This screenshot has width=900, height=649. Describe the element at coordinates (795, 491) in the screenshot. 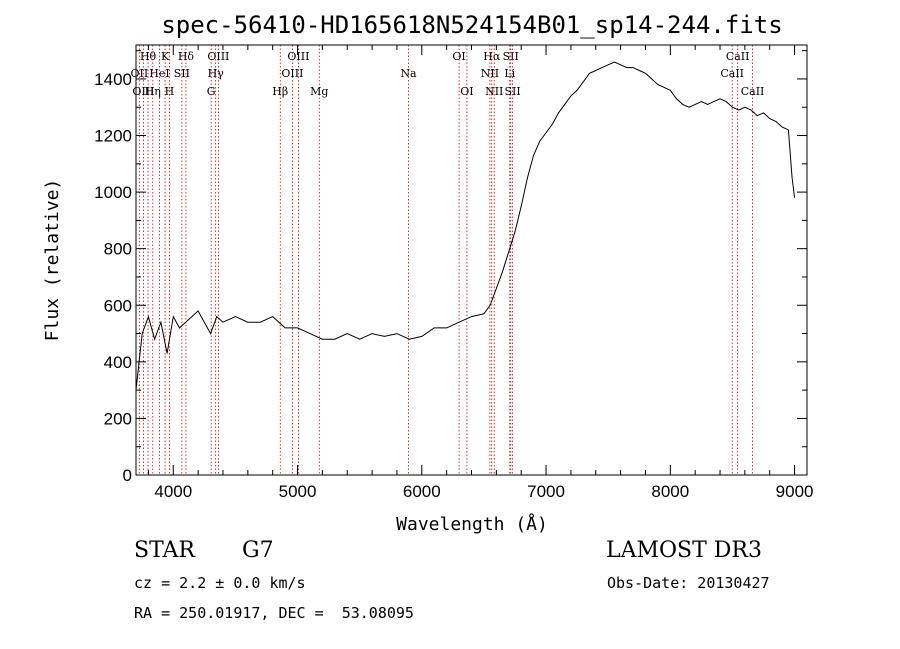

I see `x-tick-label: 9000` at that location.